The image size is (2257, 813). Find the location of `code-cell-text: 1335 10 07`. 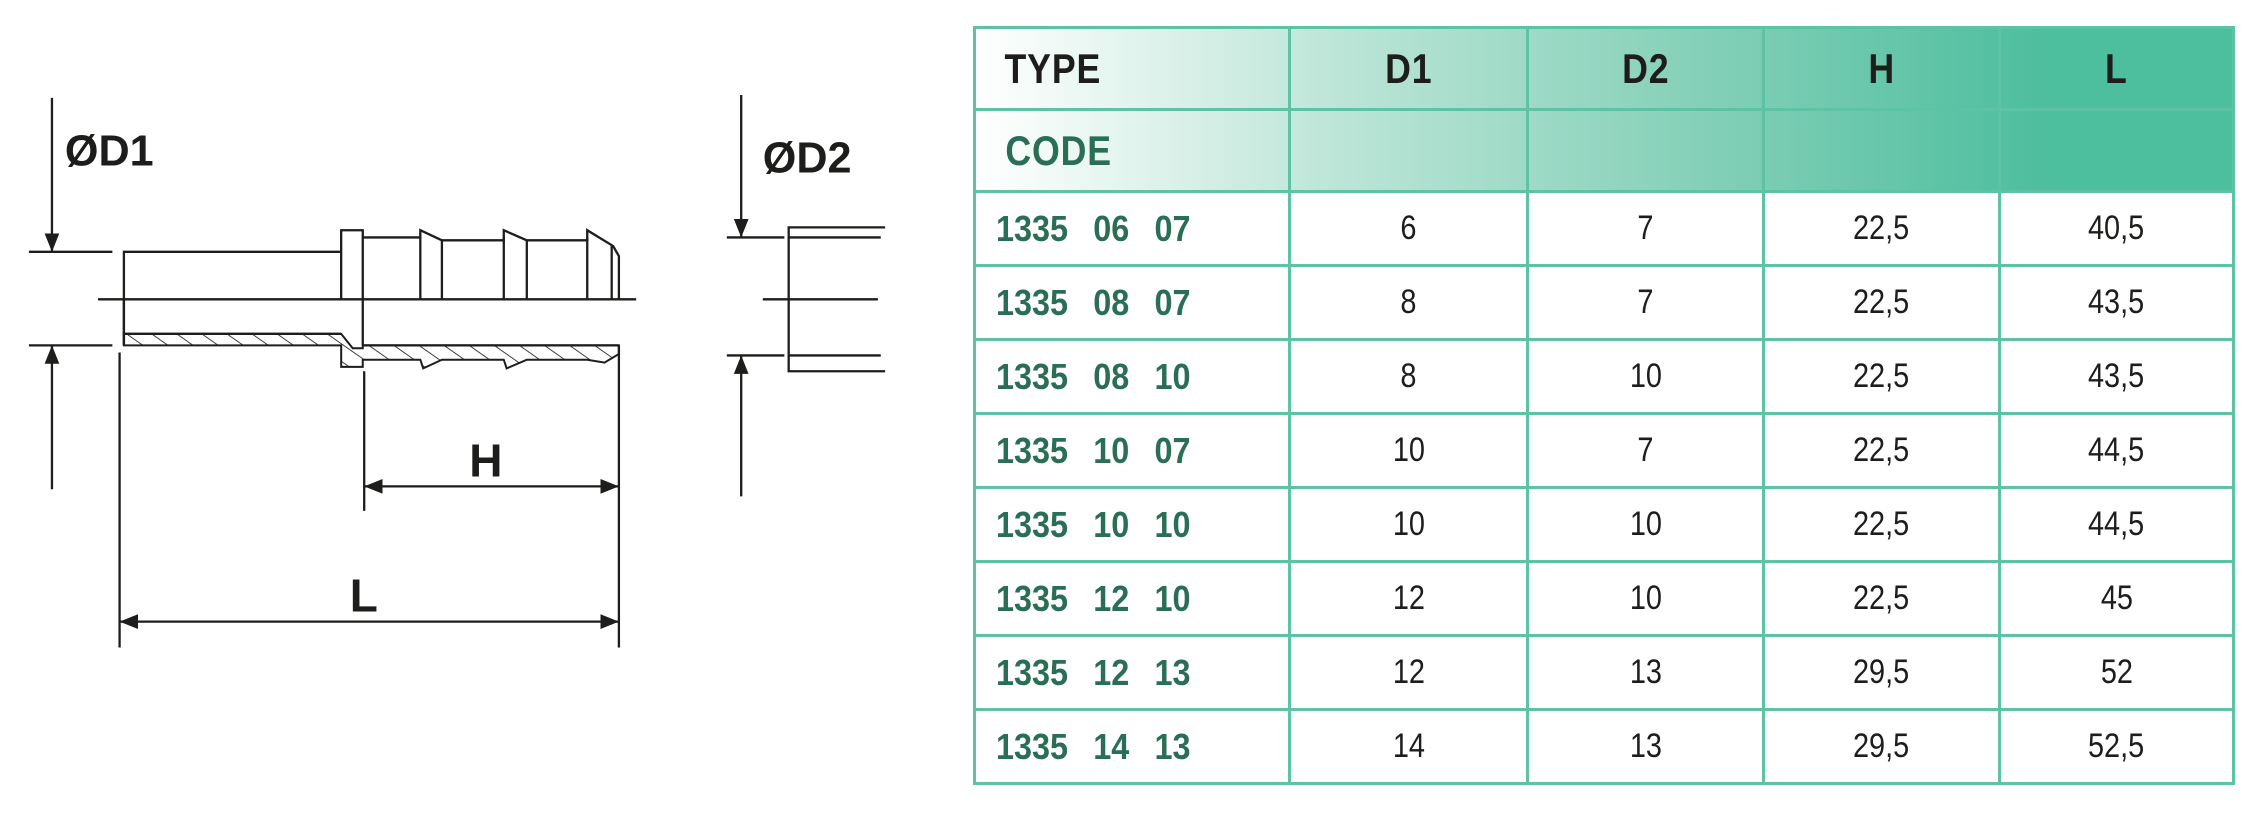

code-cell-text: 1335 10 07 is located at coordinates (1093, 450).